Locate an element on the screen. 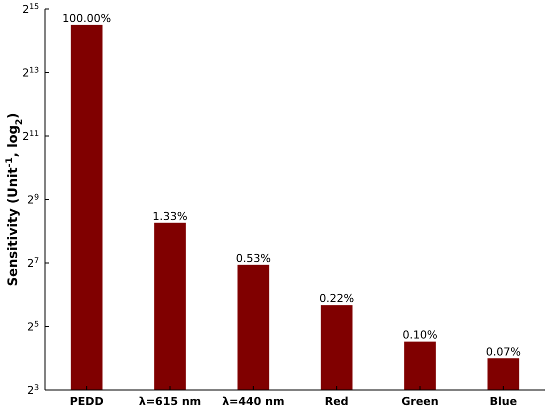 The height and width of the screenshot is (410, 550). x-tick-label: Blue is located at coordinates (504, 401).